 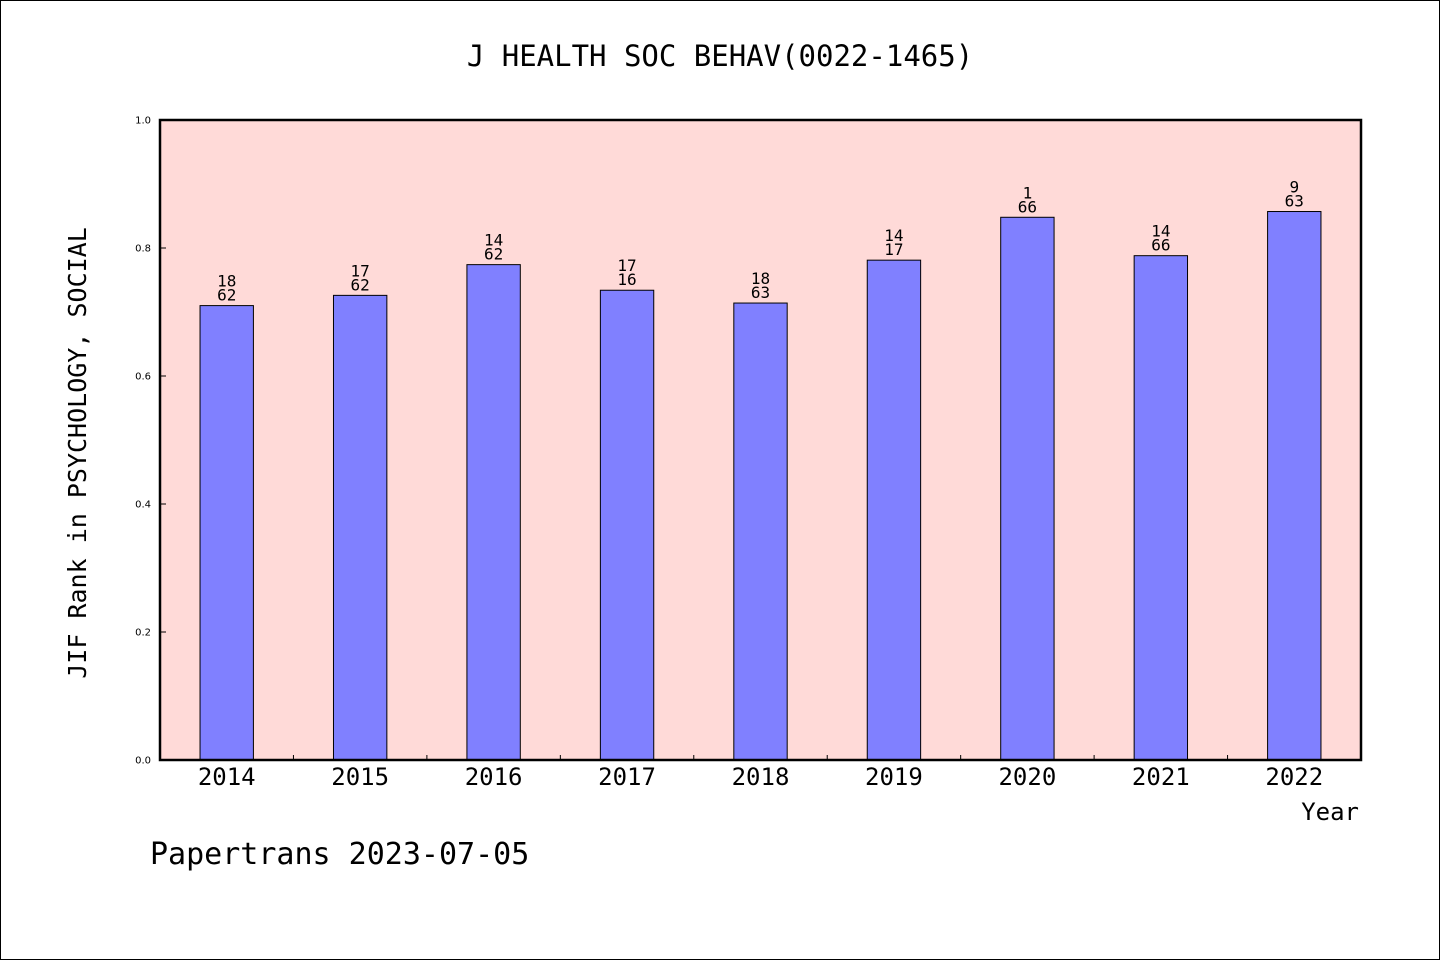 What do you see at coordinates (627, 777) in the screenshot?
I see `x-tick-label-2017: 2017` at bounding box center [627, 777].